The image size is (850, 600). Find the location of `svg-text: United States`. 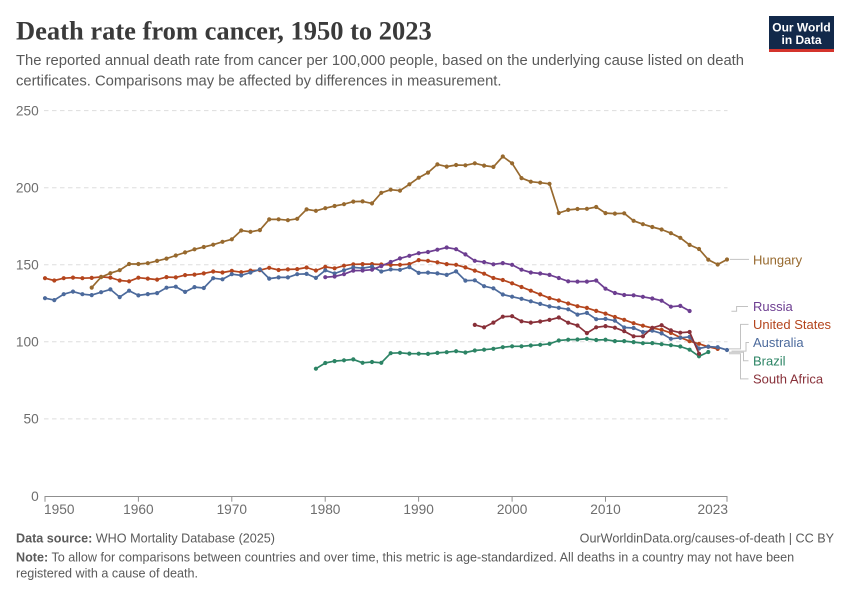

svg-text: United States is located at coordinates (792, 324).